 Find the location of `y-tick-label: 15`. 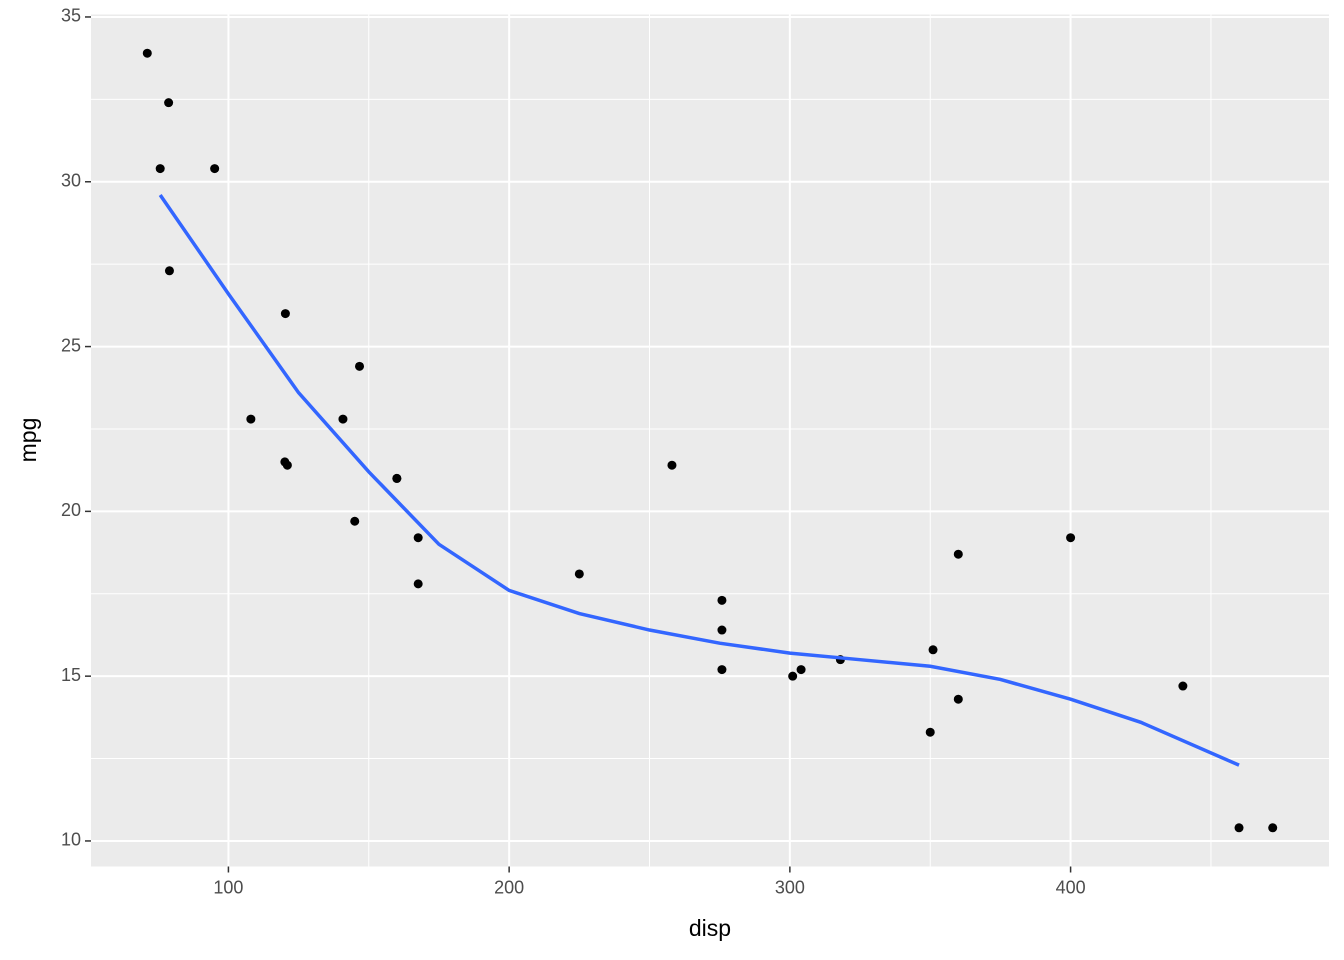

y-tick-label: 15 is located at coordinates (71, 675).